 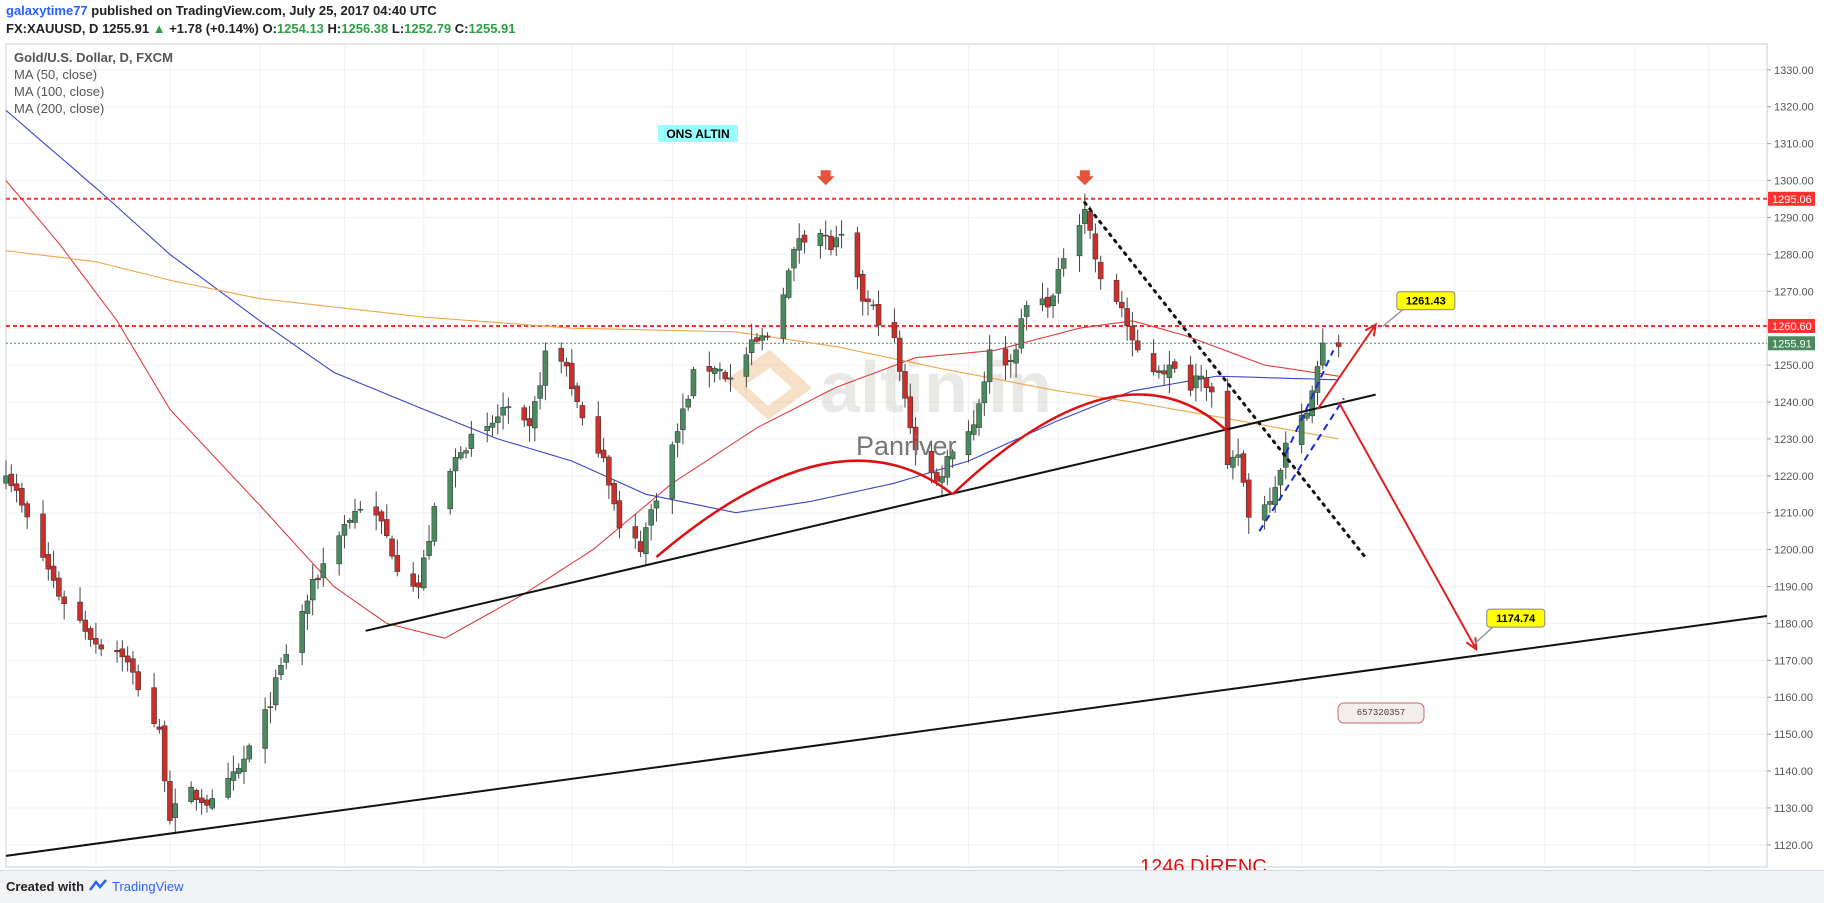 What do you see at coordinates (365, 28) in the screenshot?
I see `high-value: 1256.38` at bounding box center [365, 28].